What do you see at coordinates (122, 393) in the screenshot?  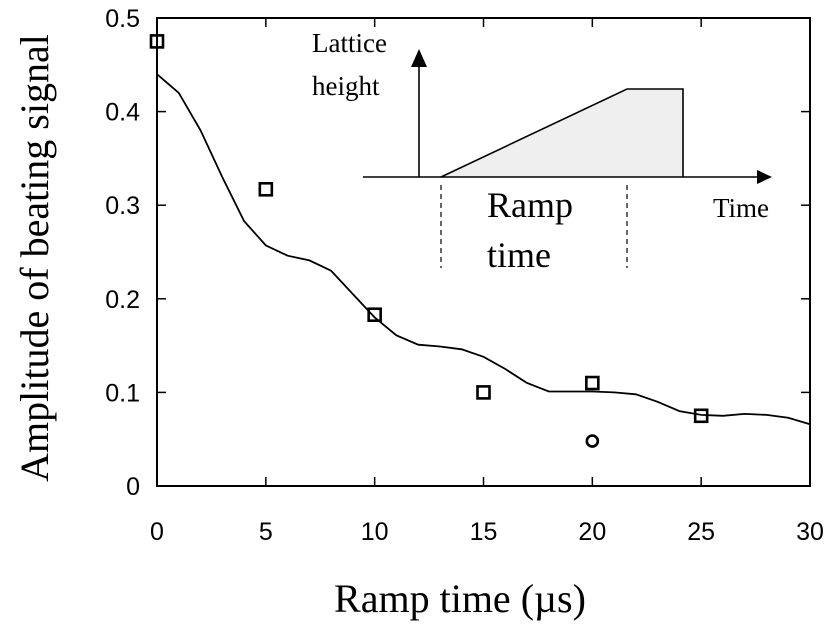 I see `y-tick-label: 0.1` at bounding box center [122, 393].